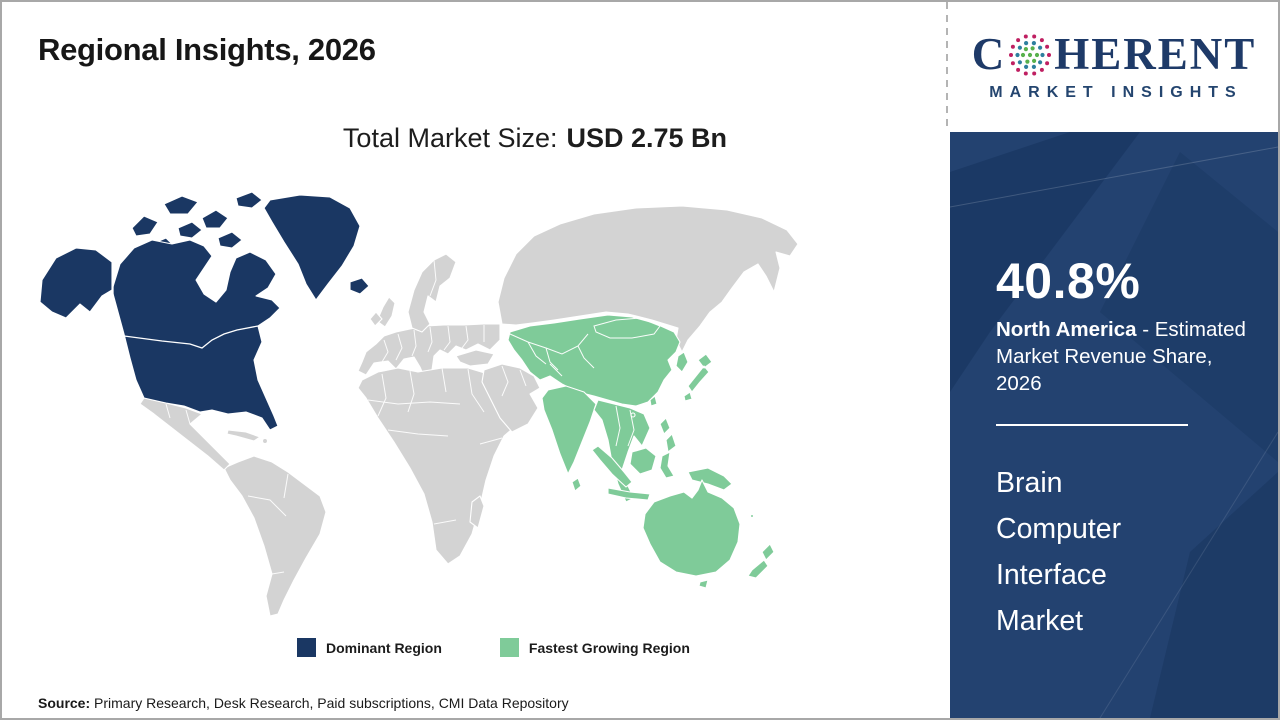  Describe the element at coordinates (569, 430) in the screenshot. I see `landmass-india` at that location.